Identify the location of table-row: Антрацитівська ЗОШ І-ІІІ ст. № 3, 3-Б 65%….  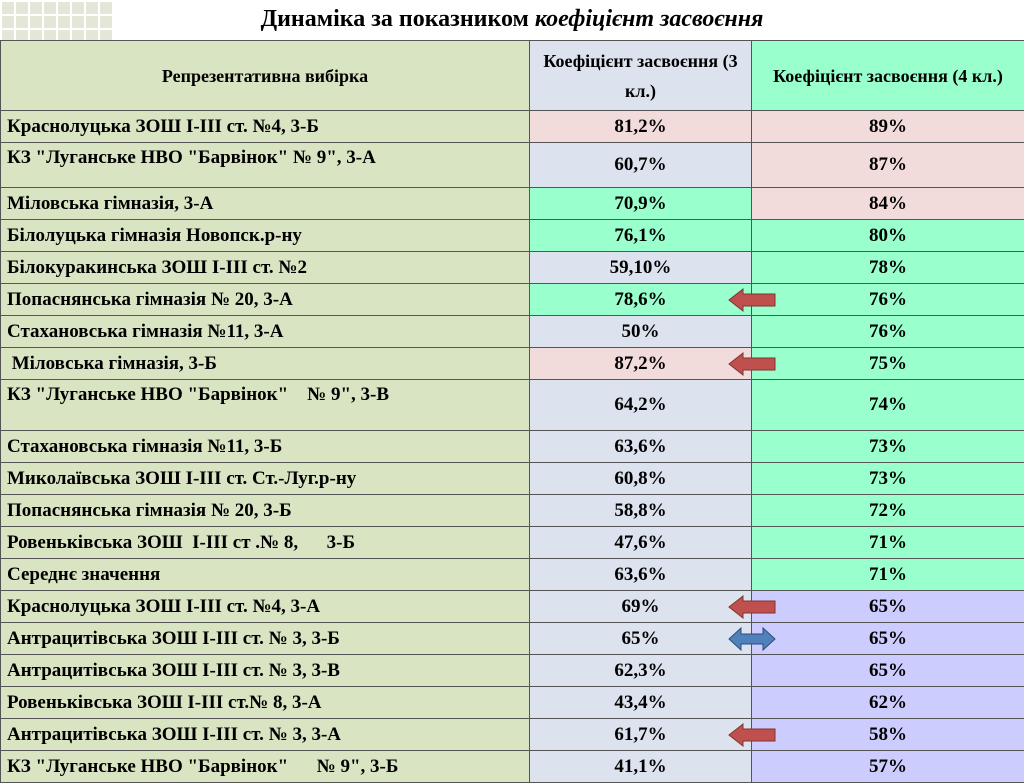
(512, 639).